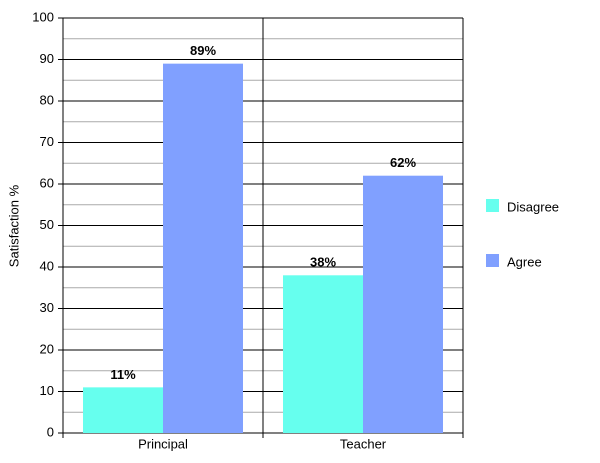  What do you see at coordinates (47, 141) in the screenshot?
I see `y-tick-label: 70` at bounding box center [47, 141].